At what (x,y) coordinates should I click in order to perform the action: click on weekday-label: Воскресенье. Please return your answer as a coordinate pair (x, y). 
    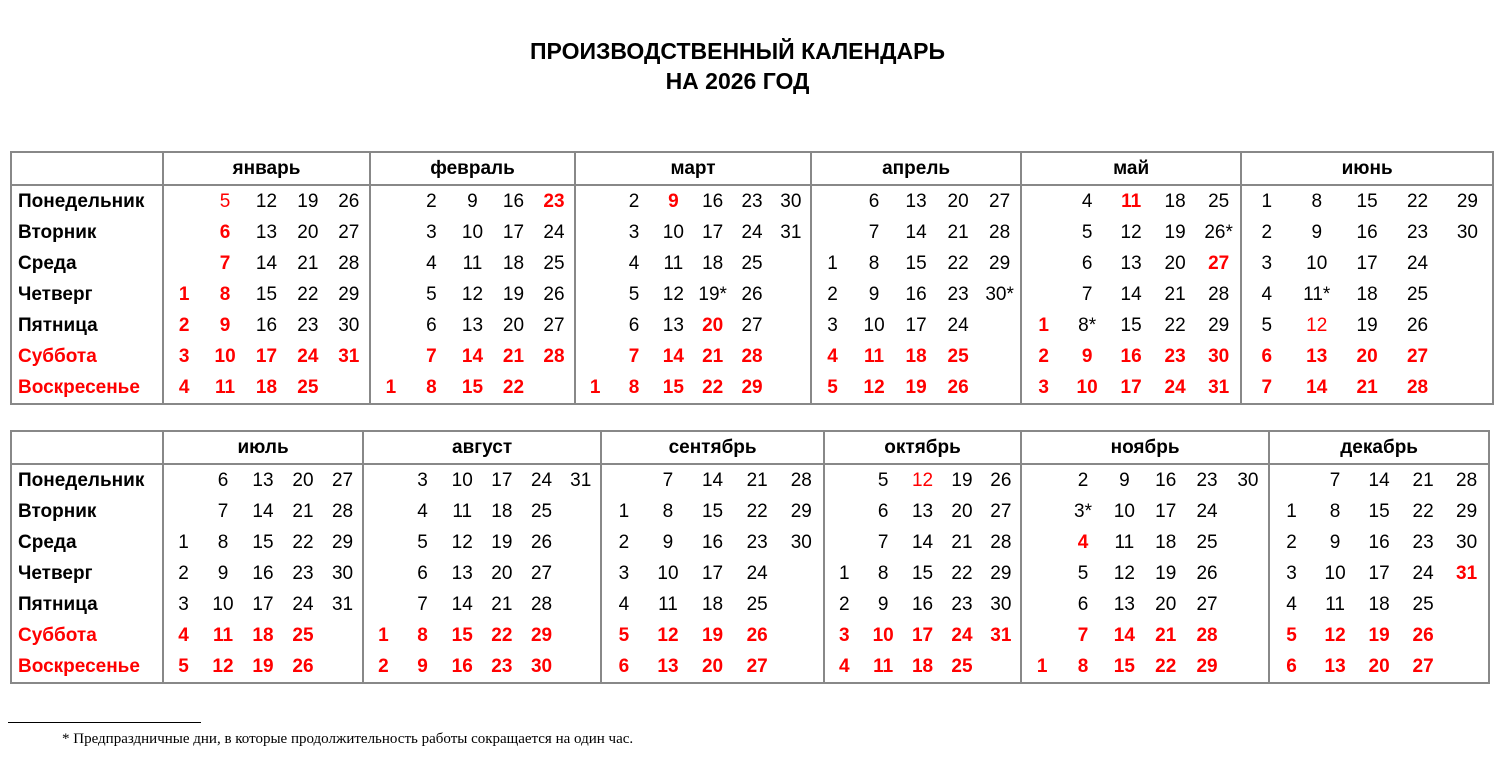
    Looking at the image, I should click on (79, 666).